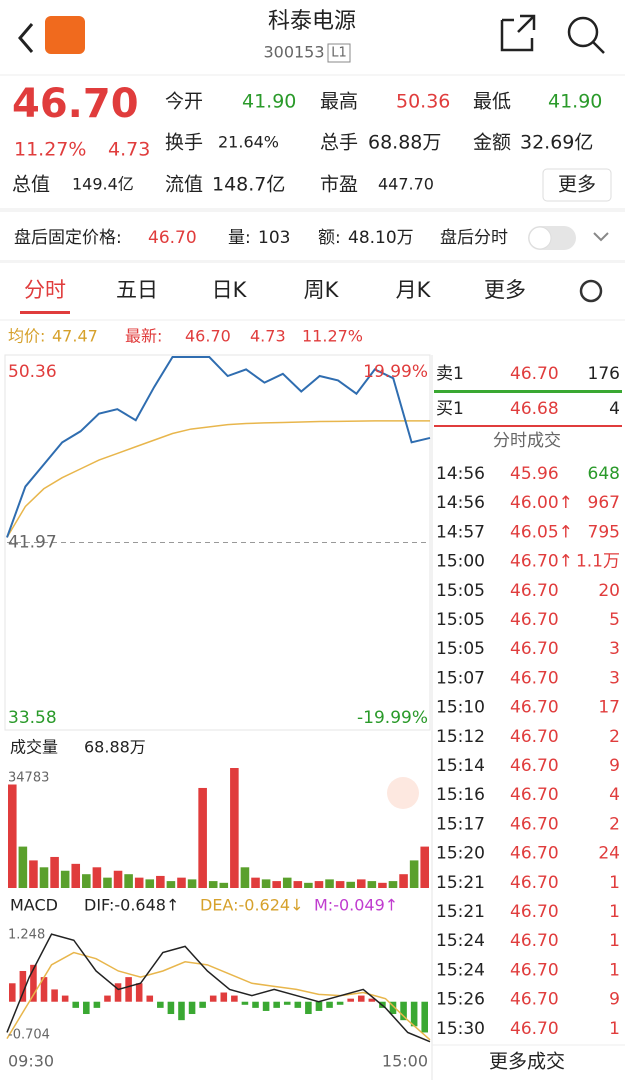 The image size is (625, 1080). What do you see at coordinates (492, 143) in the screenshot?
I see `field-label: 金额` at bounding box center [492, 143].